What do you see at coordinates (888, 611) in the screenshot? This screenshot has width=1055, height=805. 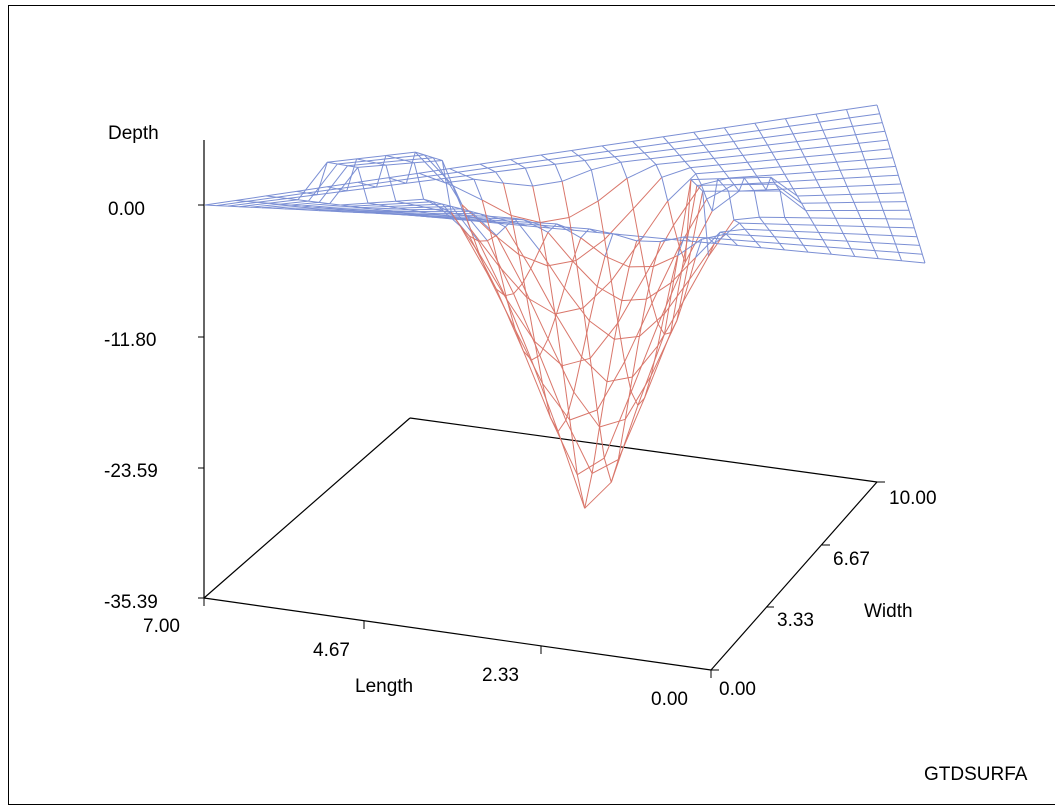 I see `width-axis-label: Width` at bounding box center [888, 611].